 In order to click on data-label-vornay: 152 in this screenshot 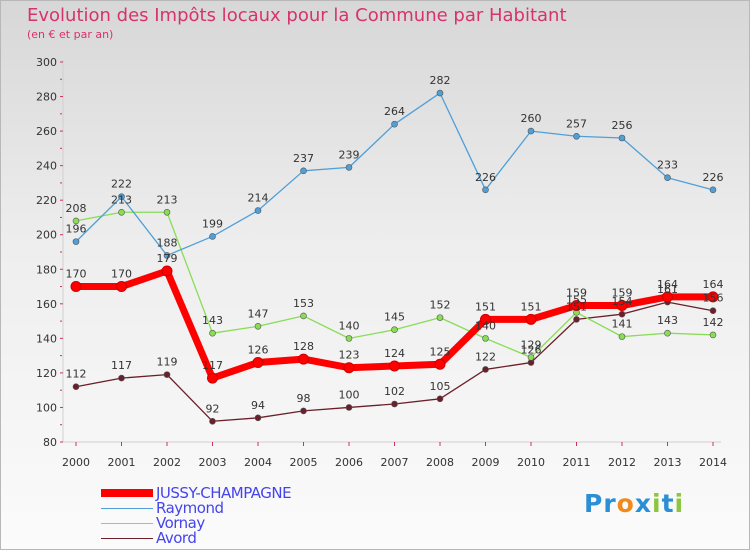, I will do `click(440, 305)`.